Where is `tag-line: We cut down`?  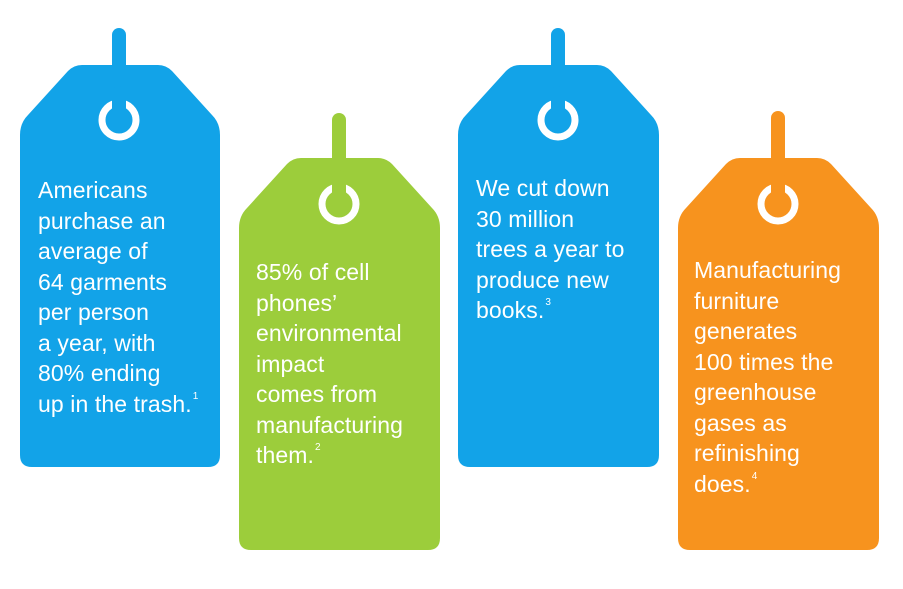
tag-line: We cut down is located at coordinates (543, 188).